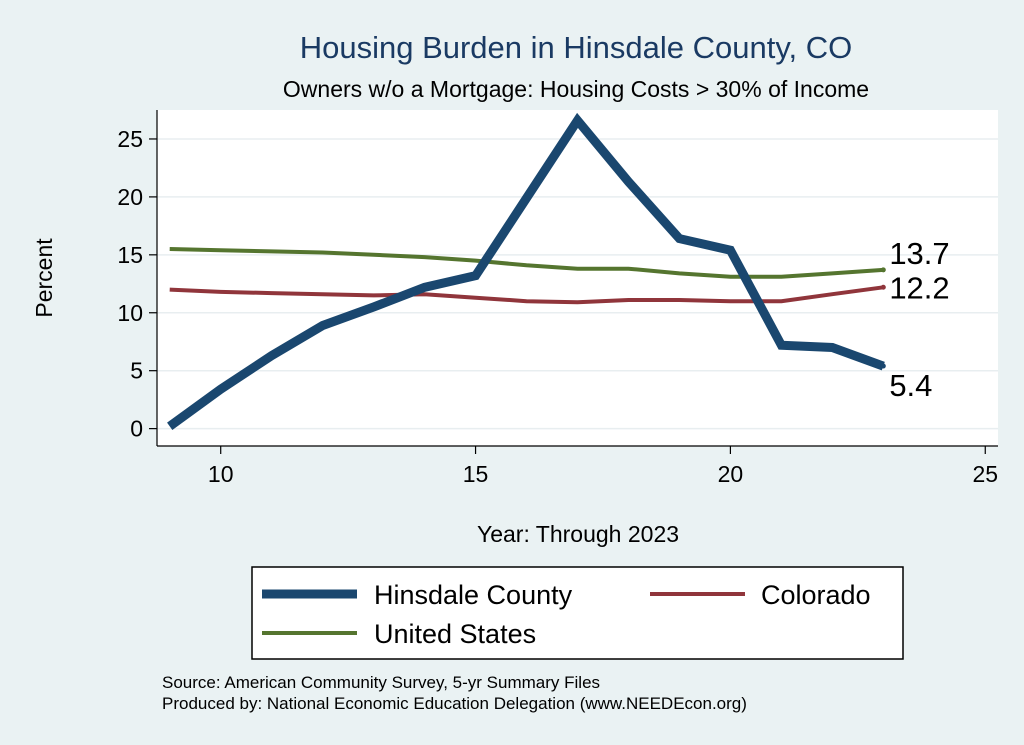  Describe the element at coordinates (576, 47) in the screenshot. I see `chart-title: Housing Burden in Hinsdale County, CO` at that location.